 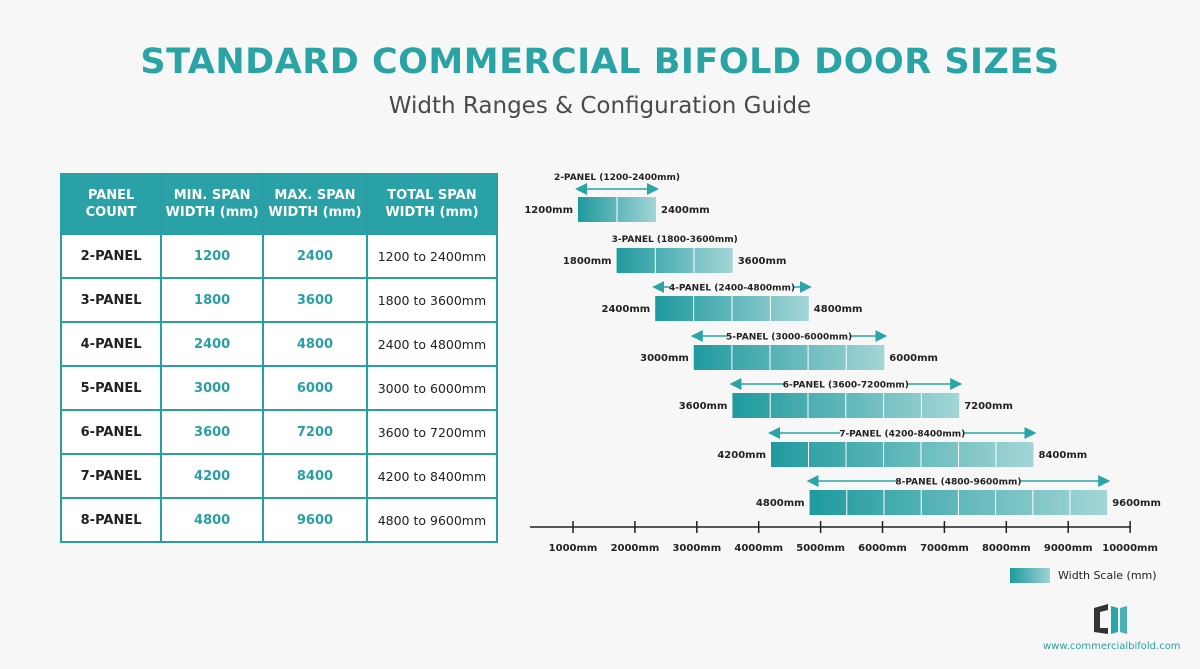 I want to click on series-label: 4-PANEL (2400-4800mm), so click(x=732, y=289).